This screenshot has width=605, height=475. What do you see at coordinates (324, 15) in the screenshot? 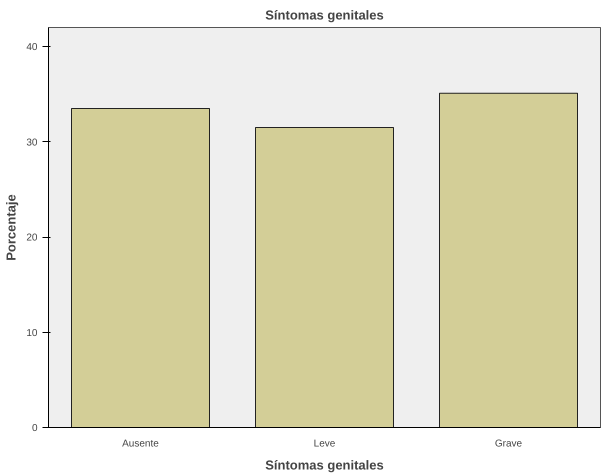
I see `chart-title: Síntomas genitales` at bounding box center [324, 15].